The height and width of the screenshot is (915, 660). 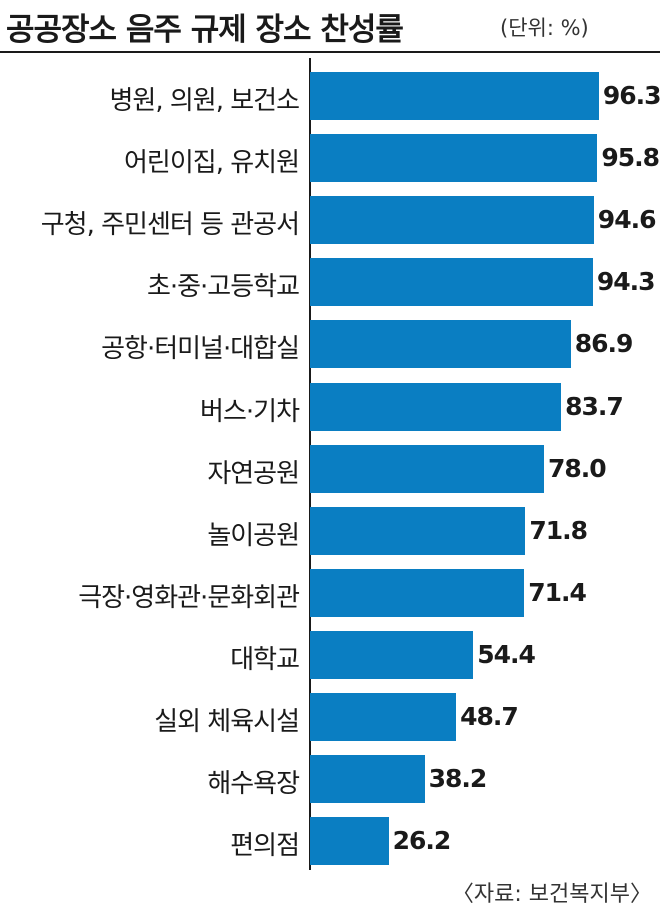 What do you see at coordinates (265, 659) in the screenshot?
I see `category-label: 대학교` at bounding box center [265, 659].